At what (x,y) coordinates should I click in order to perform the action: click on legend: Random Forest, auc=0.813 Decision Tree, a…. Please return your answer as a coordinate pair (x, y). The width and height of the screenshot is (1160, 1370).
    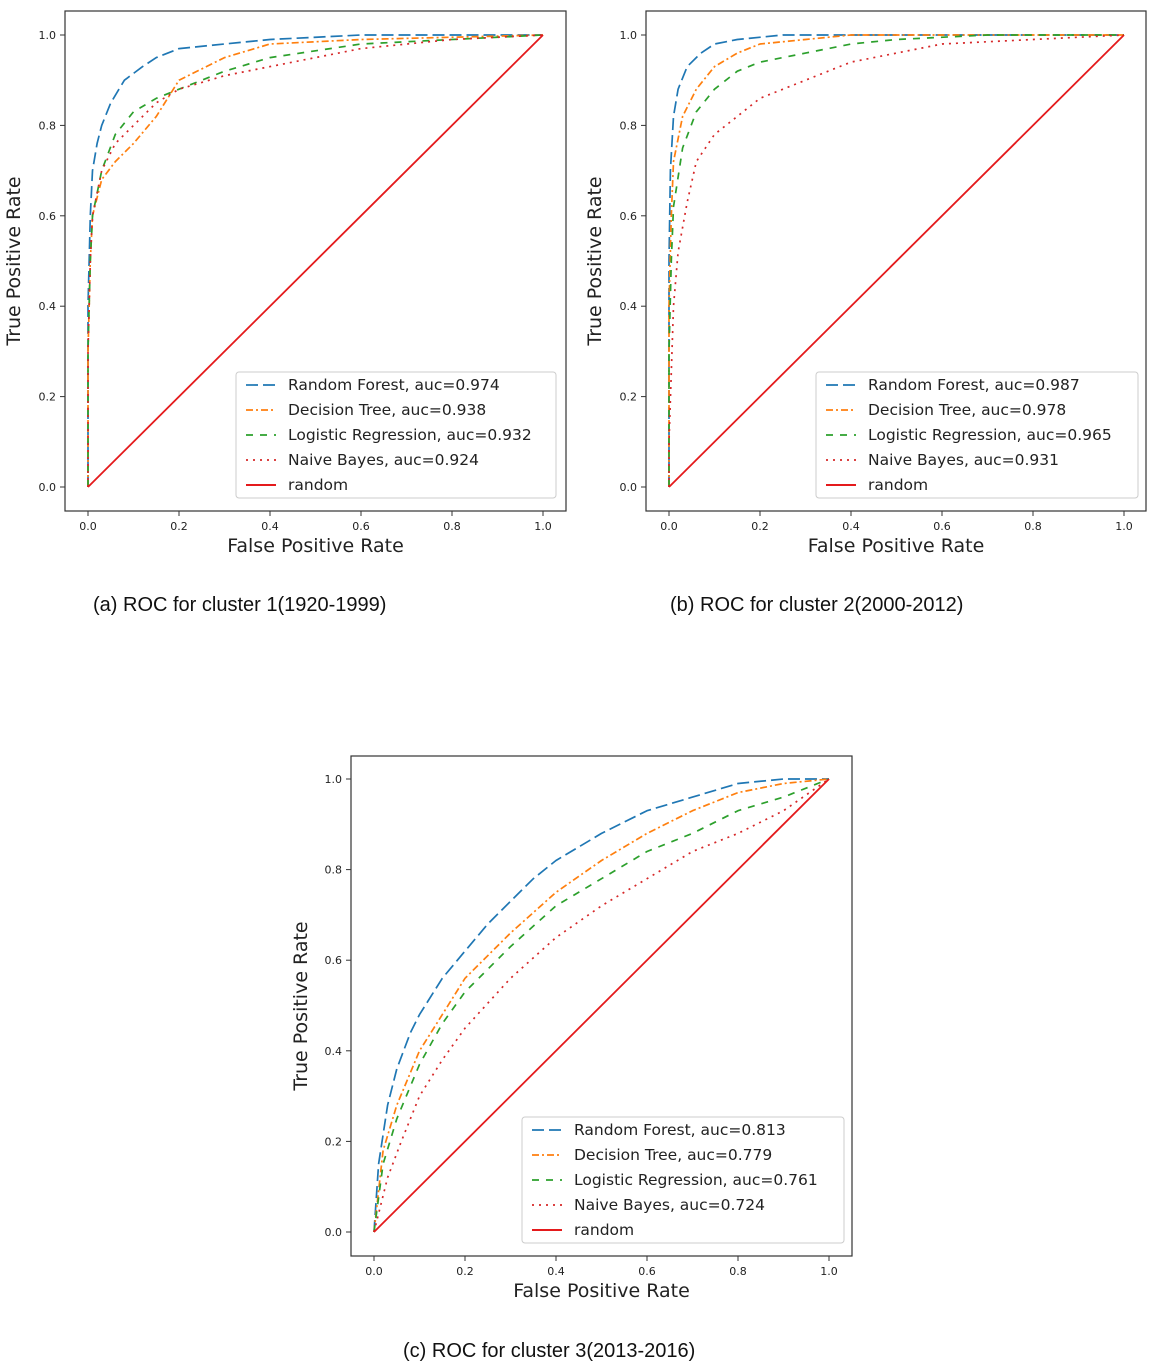
    Looking at the image, I should click on (683, 1180).